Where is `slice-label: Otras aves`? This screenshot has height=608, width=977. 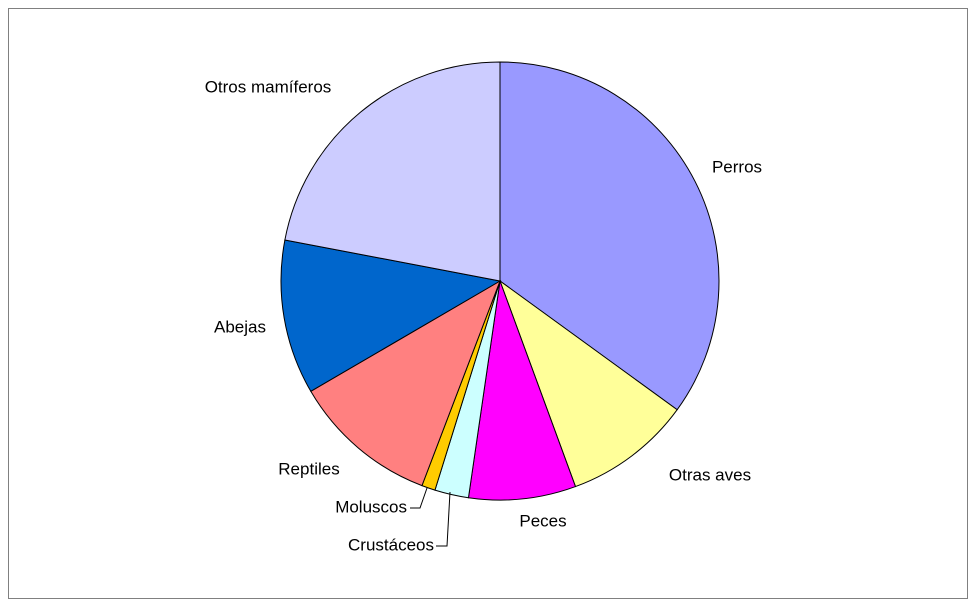
slice-label: Otras aves is located at coordinates (710, 474).